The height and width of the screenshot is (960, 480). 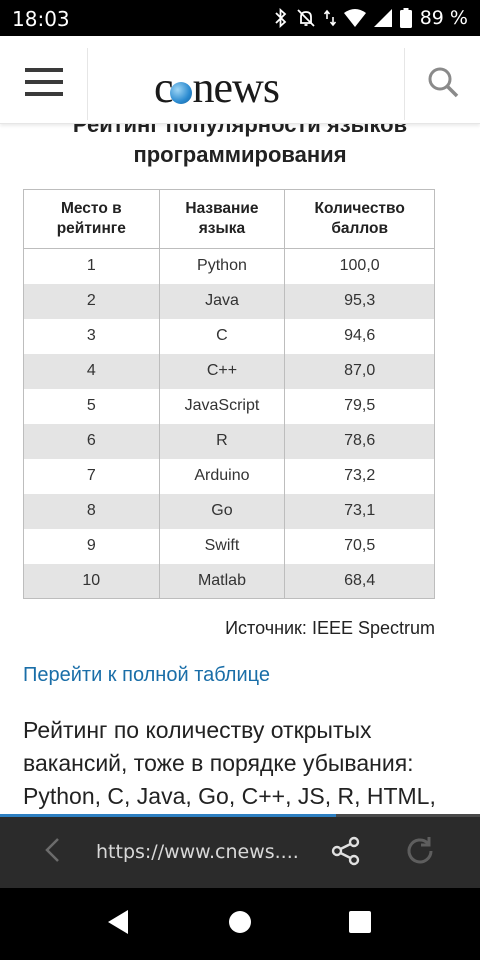 I want to click on cell-language: Arduino, so click(x=222, y=476).